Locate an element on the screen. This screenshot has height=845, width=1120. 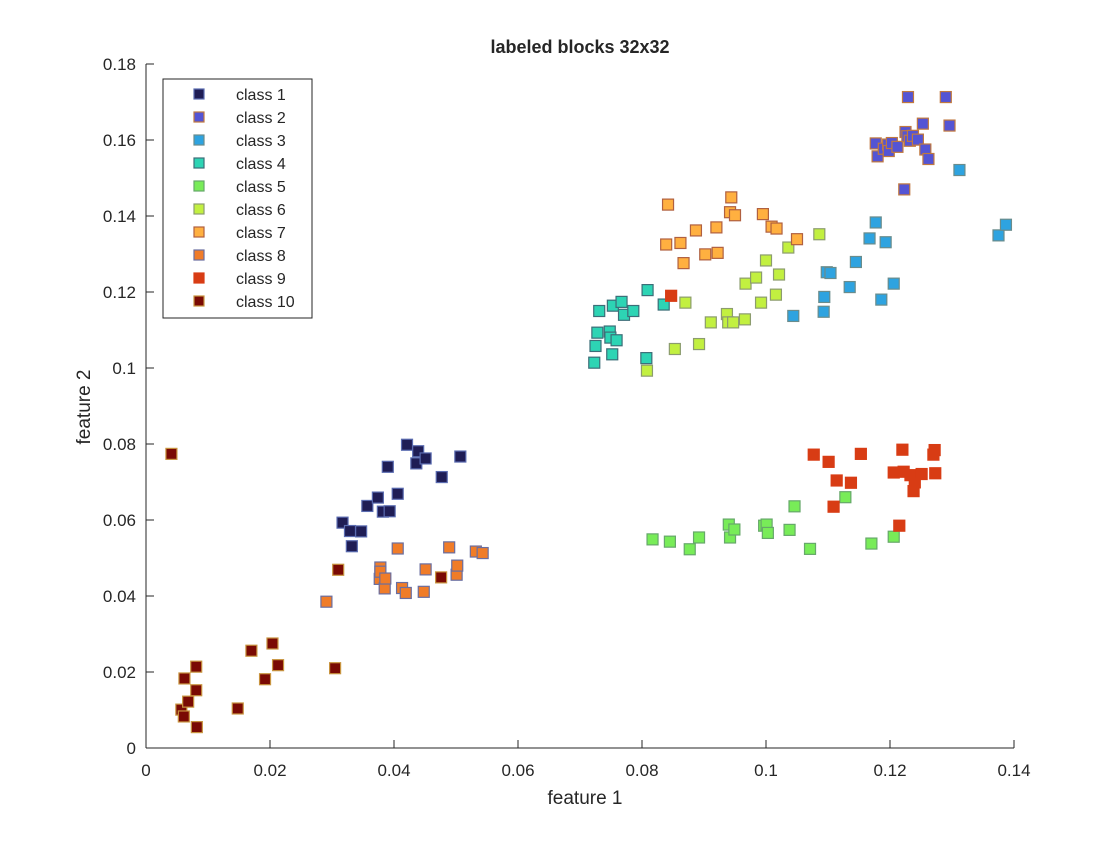
x-tick-label: 0.02 is located at coordinates (269, 770).